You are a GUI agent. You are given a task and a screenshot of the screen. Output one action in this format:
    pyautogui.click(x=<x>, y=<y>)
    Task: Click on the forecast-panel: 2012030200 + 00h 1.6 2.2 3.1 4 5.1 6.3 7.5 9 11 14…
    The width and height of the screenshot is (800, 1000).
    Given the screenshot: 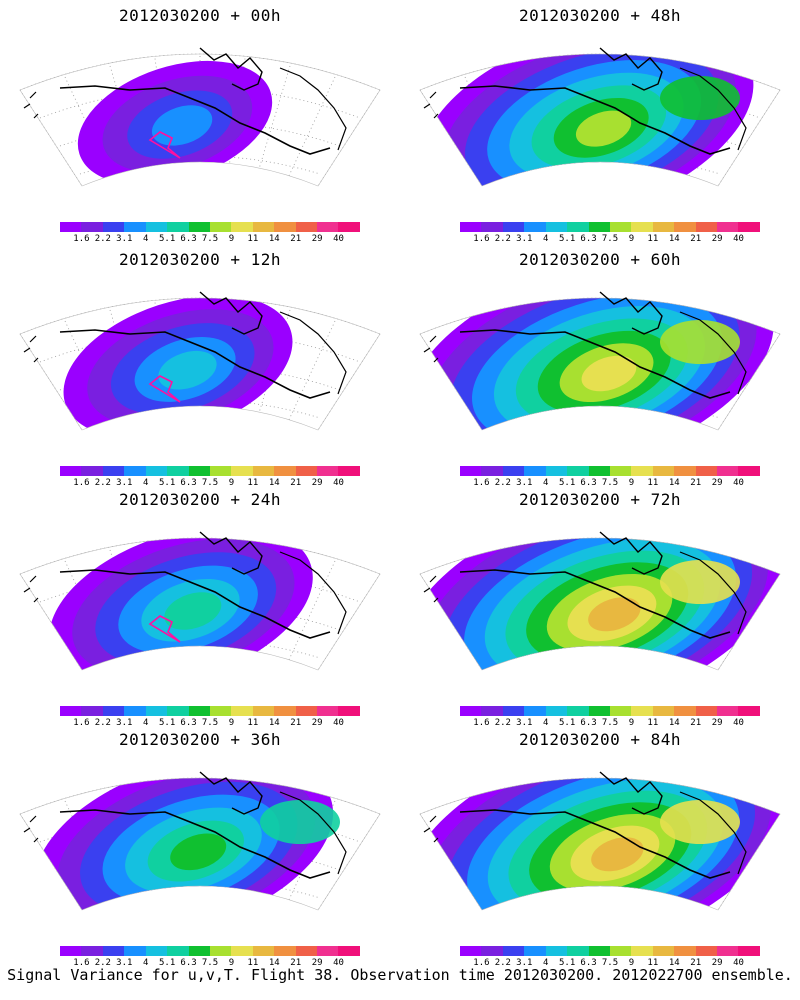 What is the action you would take?
    pyautogui.click(x=200, y=122)
    